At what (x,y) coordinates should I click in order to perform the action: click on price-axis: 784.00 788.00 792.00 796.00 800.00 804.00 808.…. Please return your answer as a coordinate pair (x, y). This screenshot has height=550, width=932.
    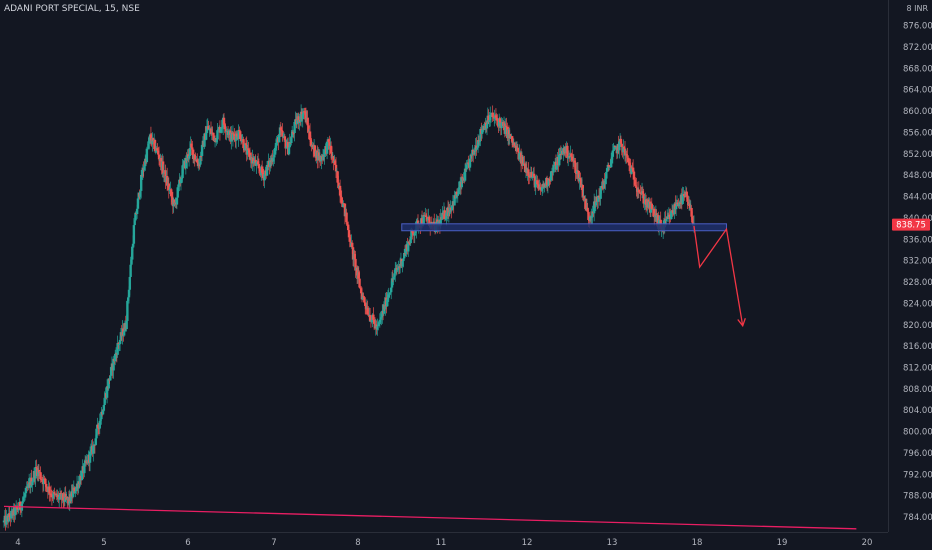
    Looking at the image, I should click on (917, 272).